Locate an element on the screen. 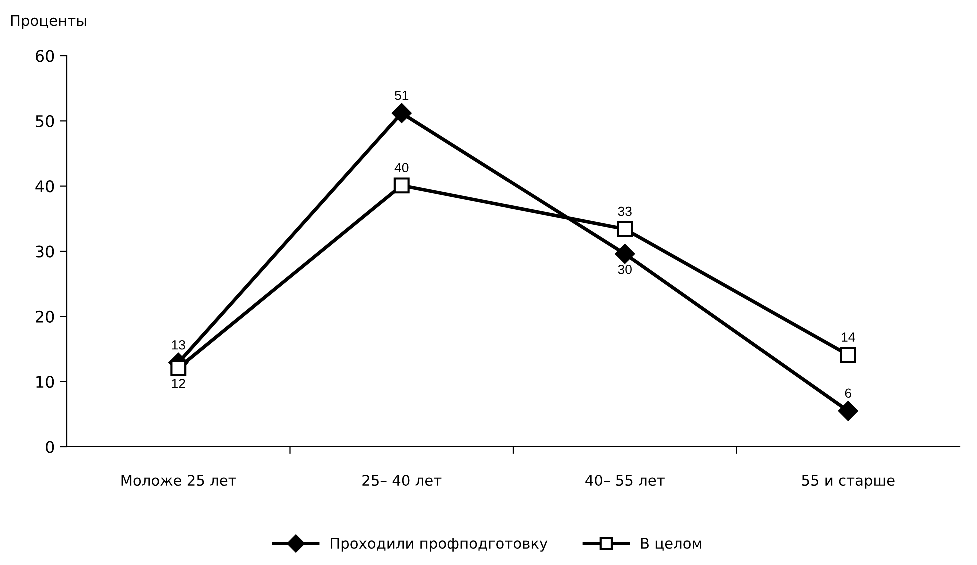  x-tick-label: Моложе 25 лет is located at coordinates (179, 480).